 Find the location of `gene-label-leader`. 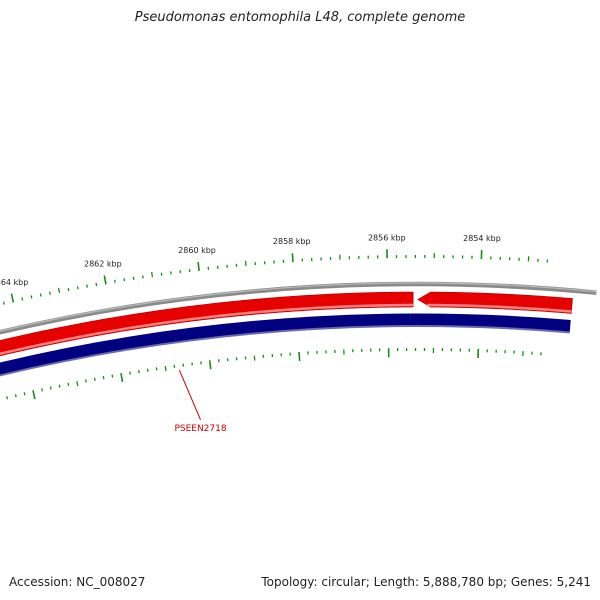

gene-label-leader is located at coordinates (189, 395).